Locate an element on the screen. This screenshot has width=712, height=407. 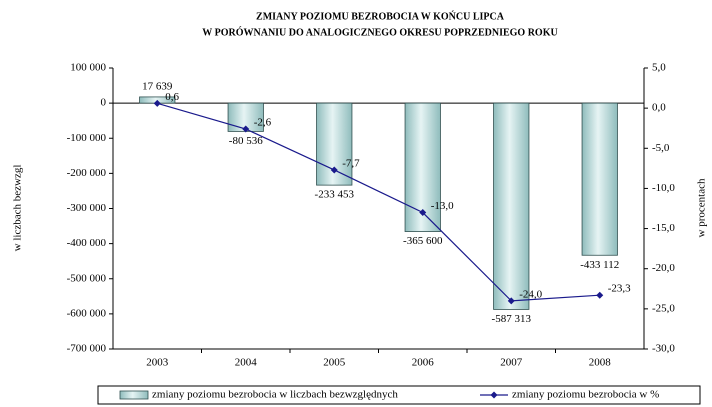
y-tick-label: -200 000 is located at coordinates (87, 173).